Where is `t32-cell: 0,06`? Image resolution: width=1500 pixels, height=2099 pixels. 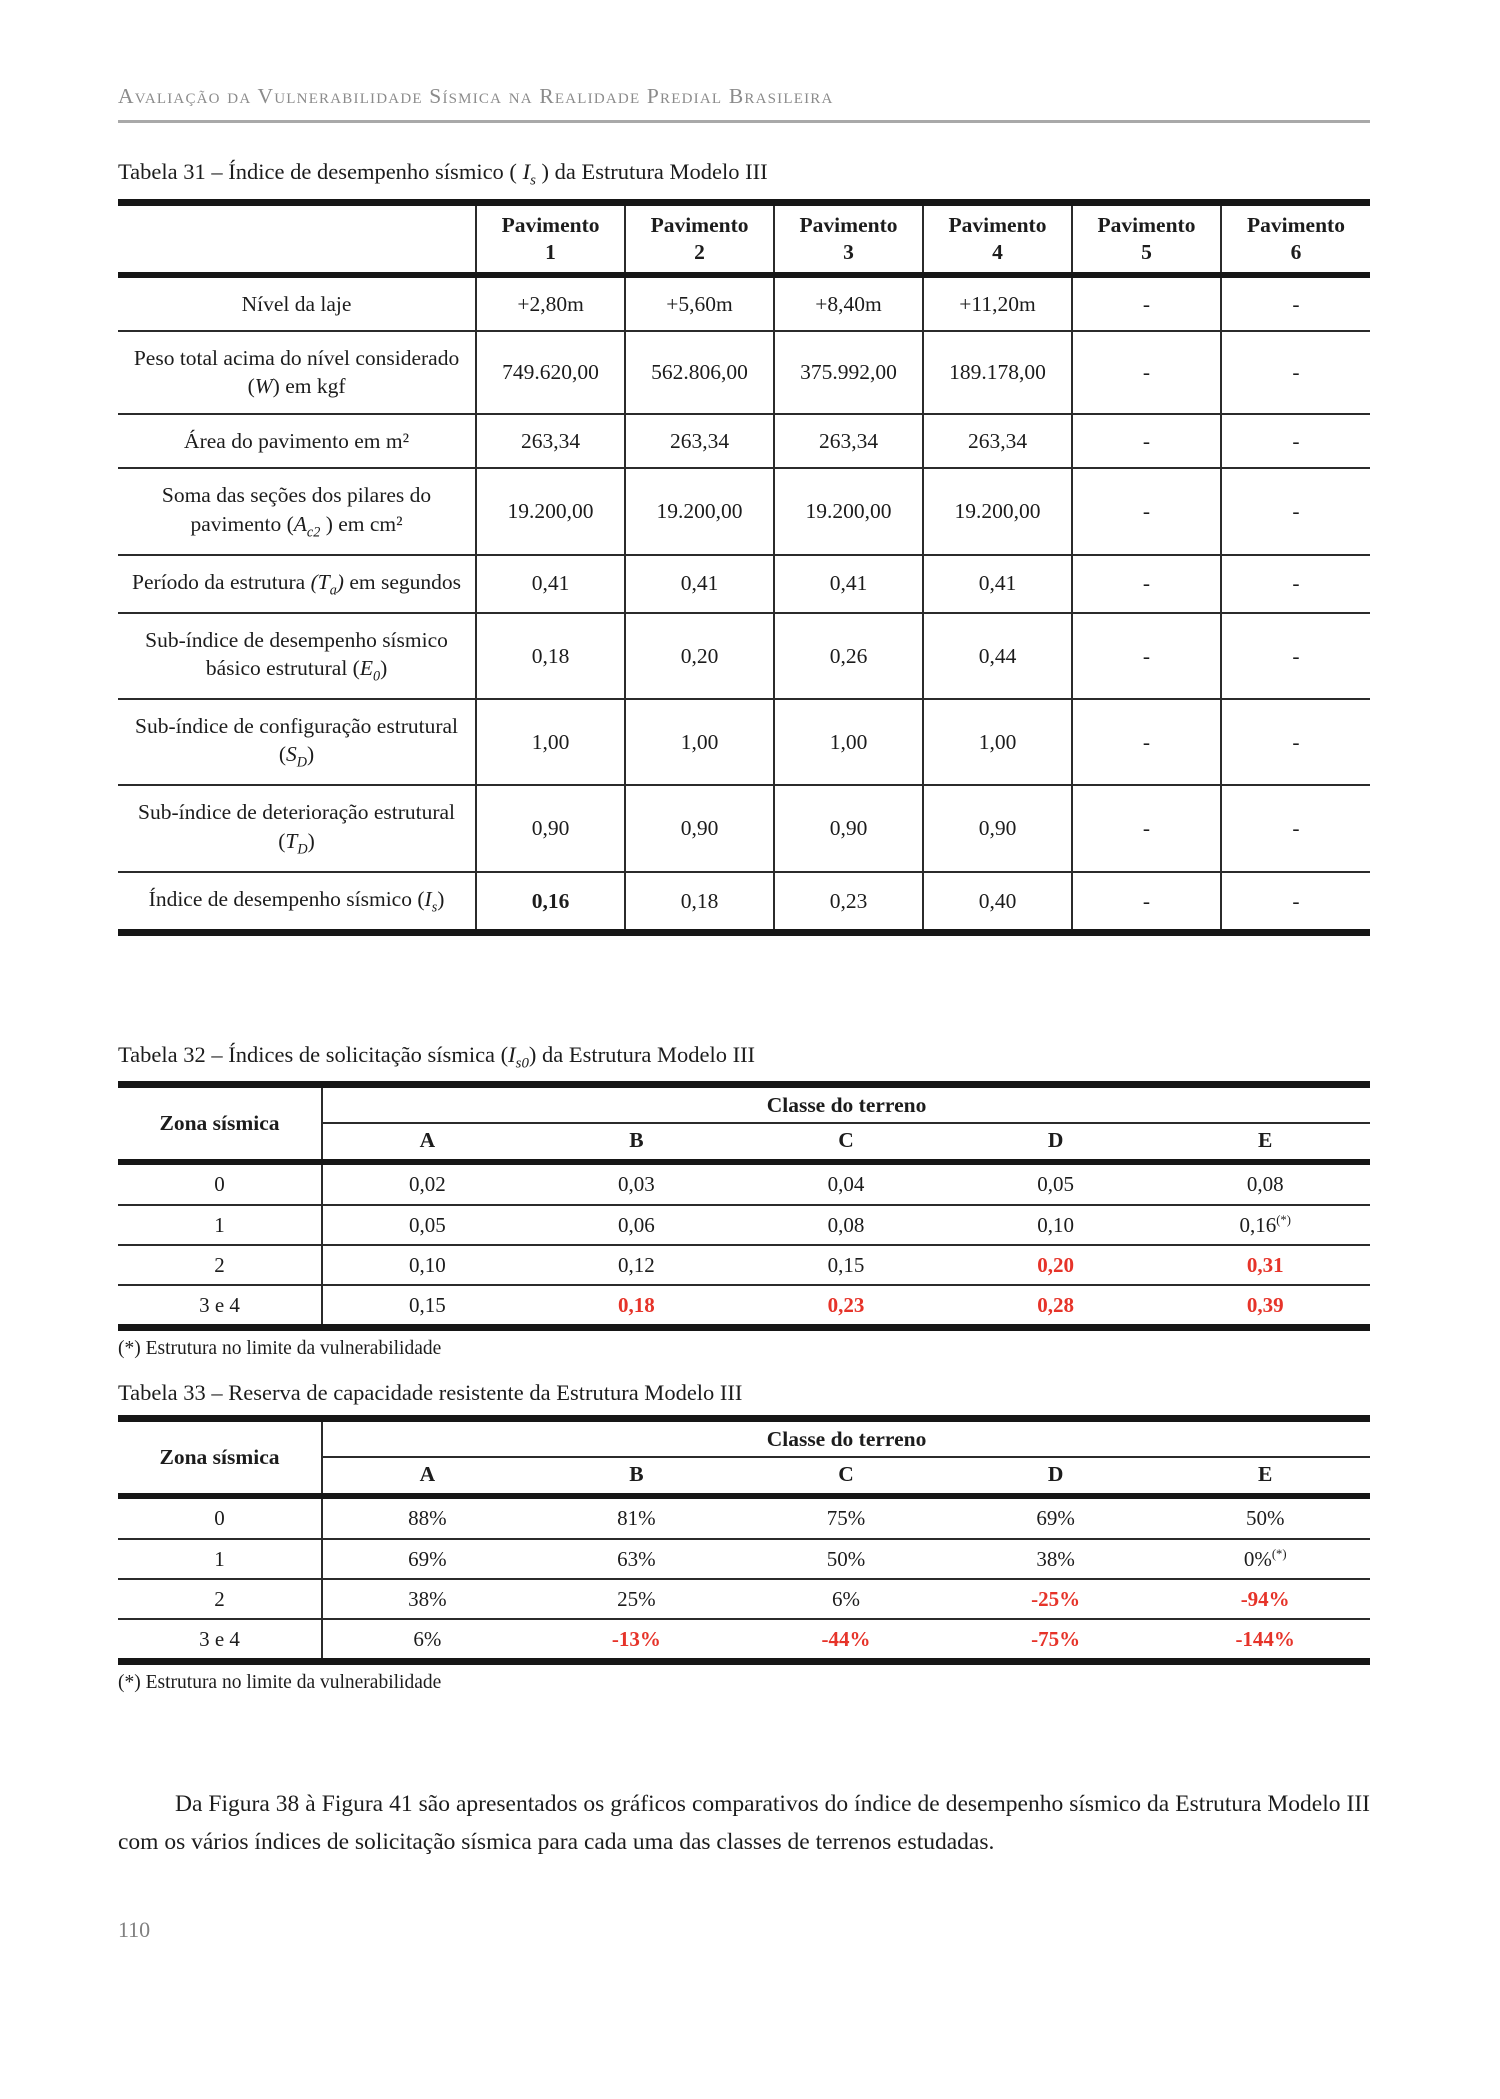
t32-cell: 0,06 is located at coordinates (636, 1224).